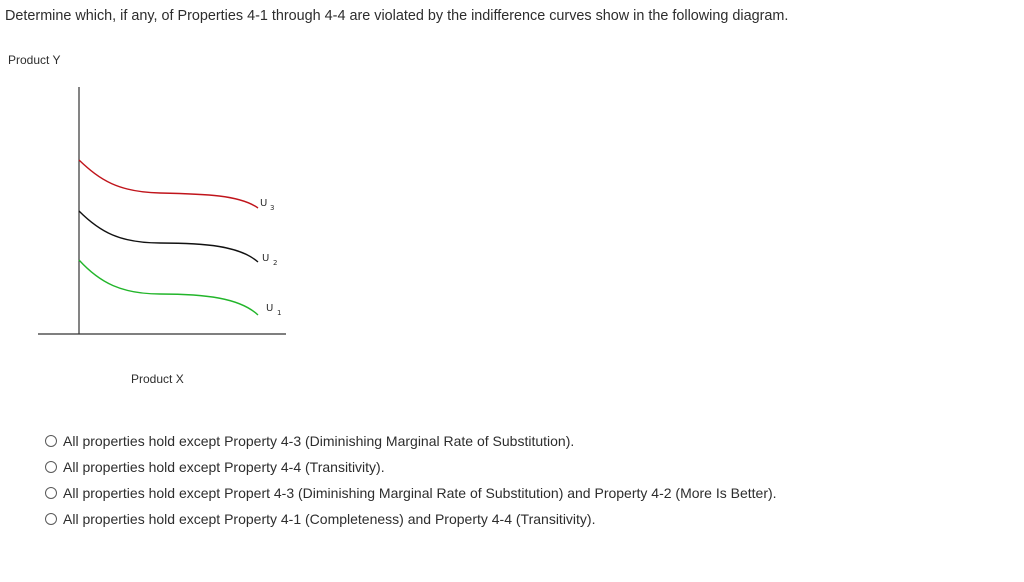 This screenshot has height=582, width=1024. I want to click on indifference-curve-diagram: U 3 U 2 U 1, so click(162, 211).